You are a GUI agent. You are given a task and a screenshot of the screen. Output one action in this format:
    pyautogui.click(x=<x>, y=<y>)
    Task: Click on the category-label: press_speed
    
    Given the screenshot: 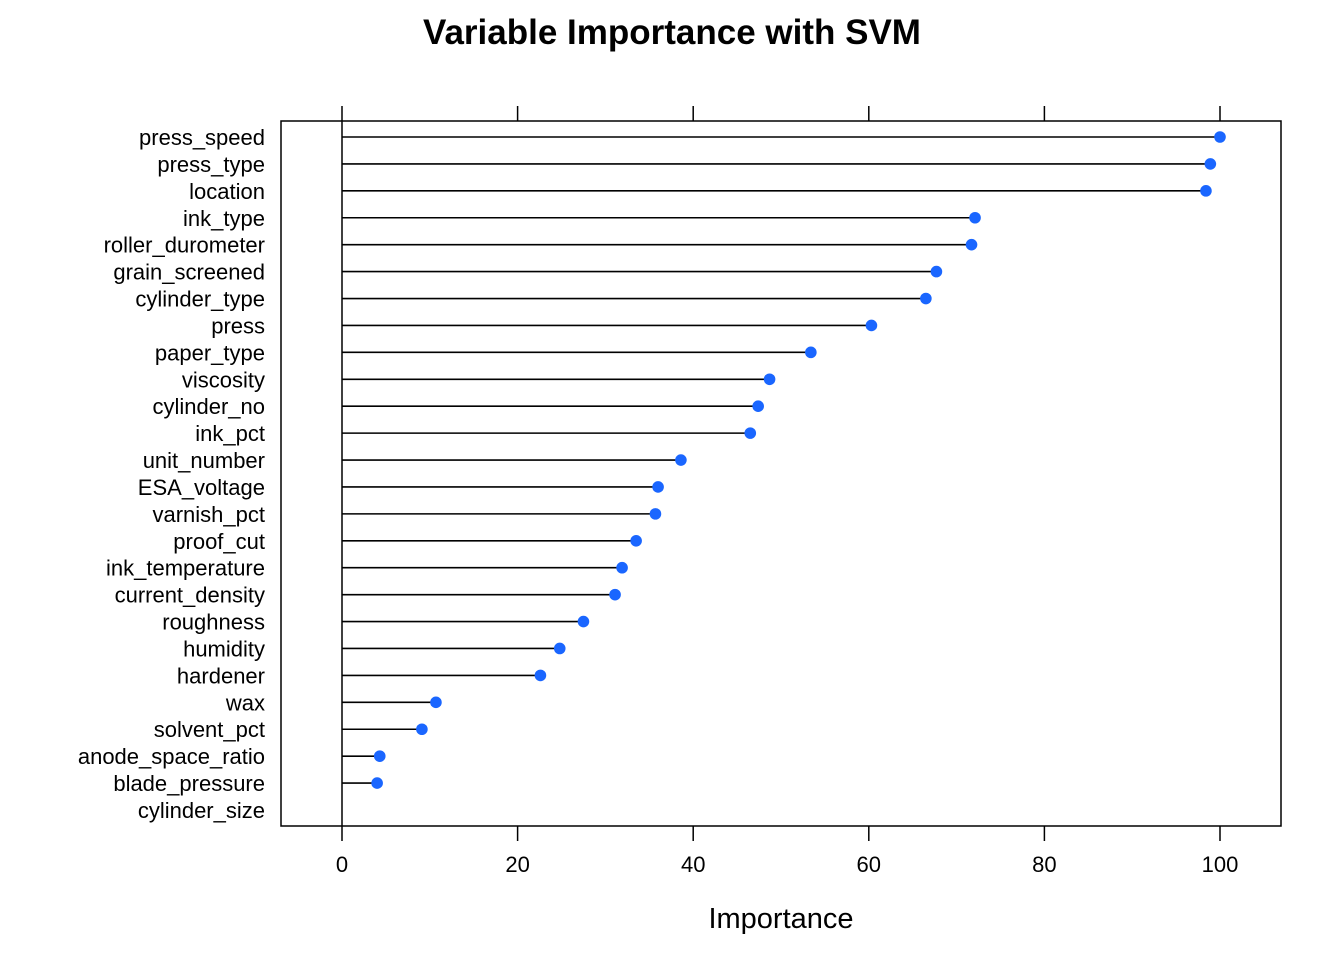 What is the action you would take?
    pyautogui.click(x=202, y=137)
    